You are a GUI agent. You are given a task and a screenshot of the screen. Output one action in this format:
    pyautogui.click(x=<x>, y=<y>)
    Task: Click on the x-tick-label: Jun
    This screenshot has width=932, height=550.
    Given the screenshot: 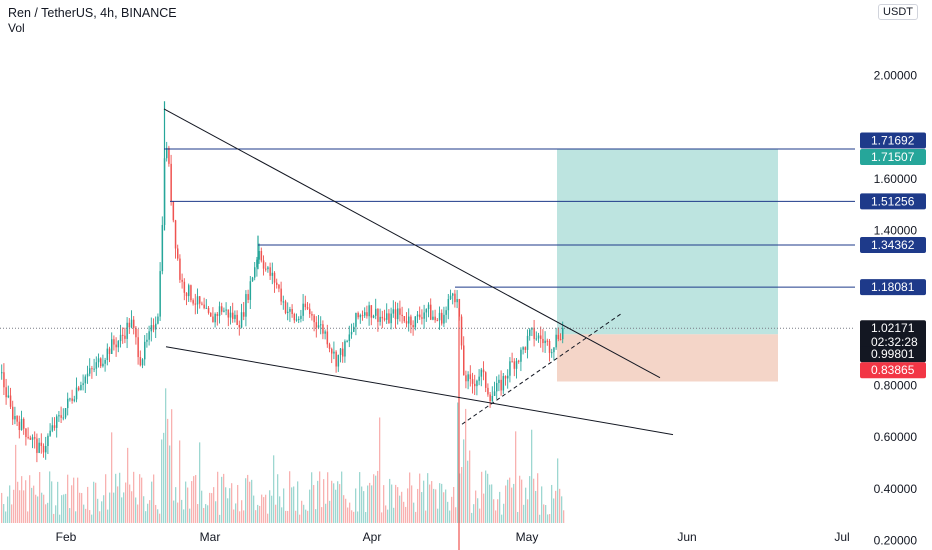 What is the action you would take?
    pyautogui.click(x=686, y=537)
    